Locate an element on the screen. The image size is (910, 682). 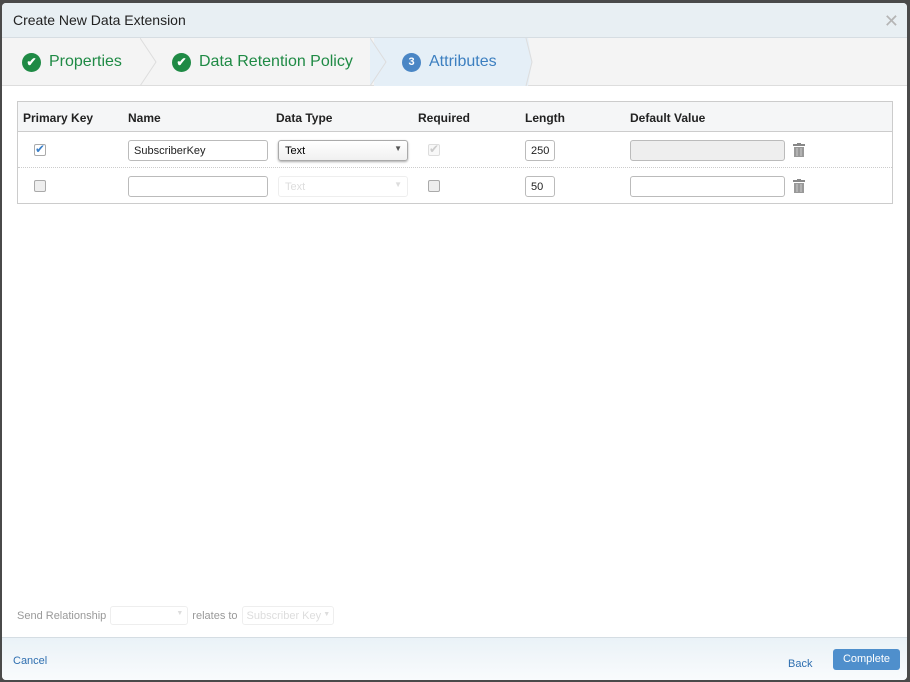
length-input: 250 is located at coordinates (540, 150).